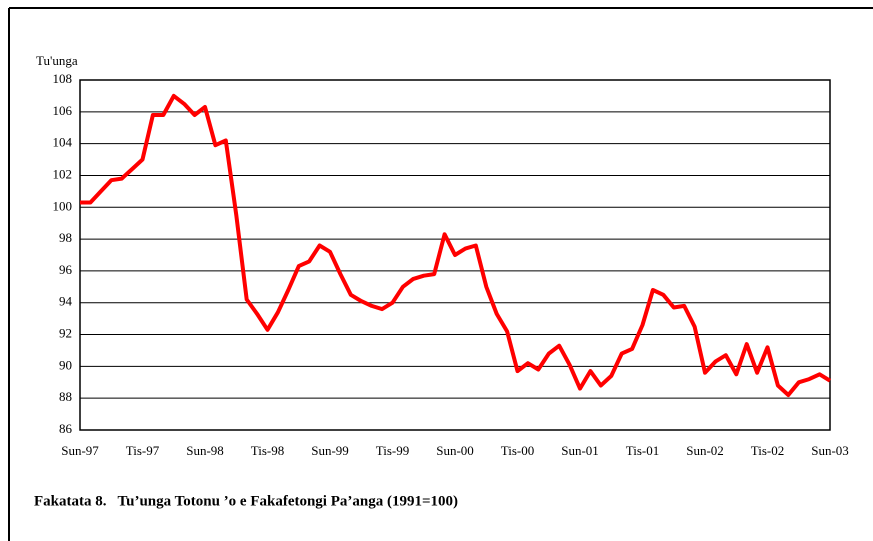 The image size is (873, 541). I want to click on x-tick-label: Sun-00, so click(455, 450).